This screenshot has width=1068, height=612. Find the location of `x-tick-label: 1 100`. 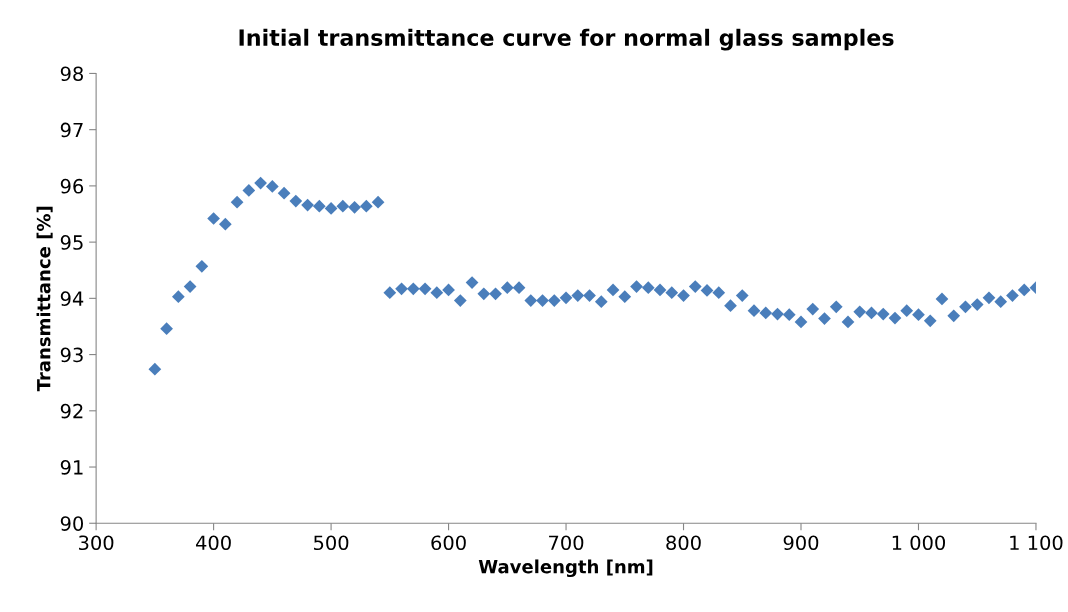

x-tick-label: 1 100 is located at coordinates (1036, 543).